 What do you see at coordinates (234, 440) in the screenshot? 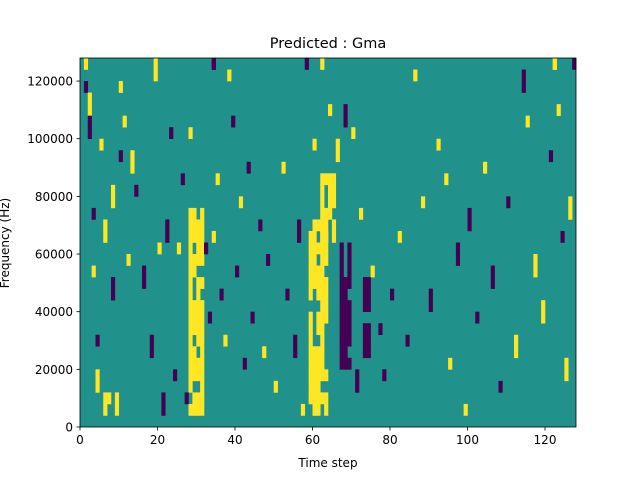
I see `x-tick-label: 40` at bounding box center [234, 440].